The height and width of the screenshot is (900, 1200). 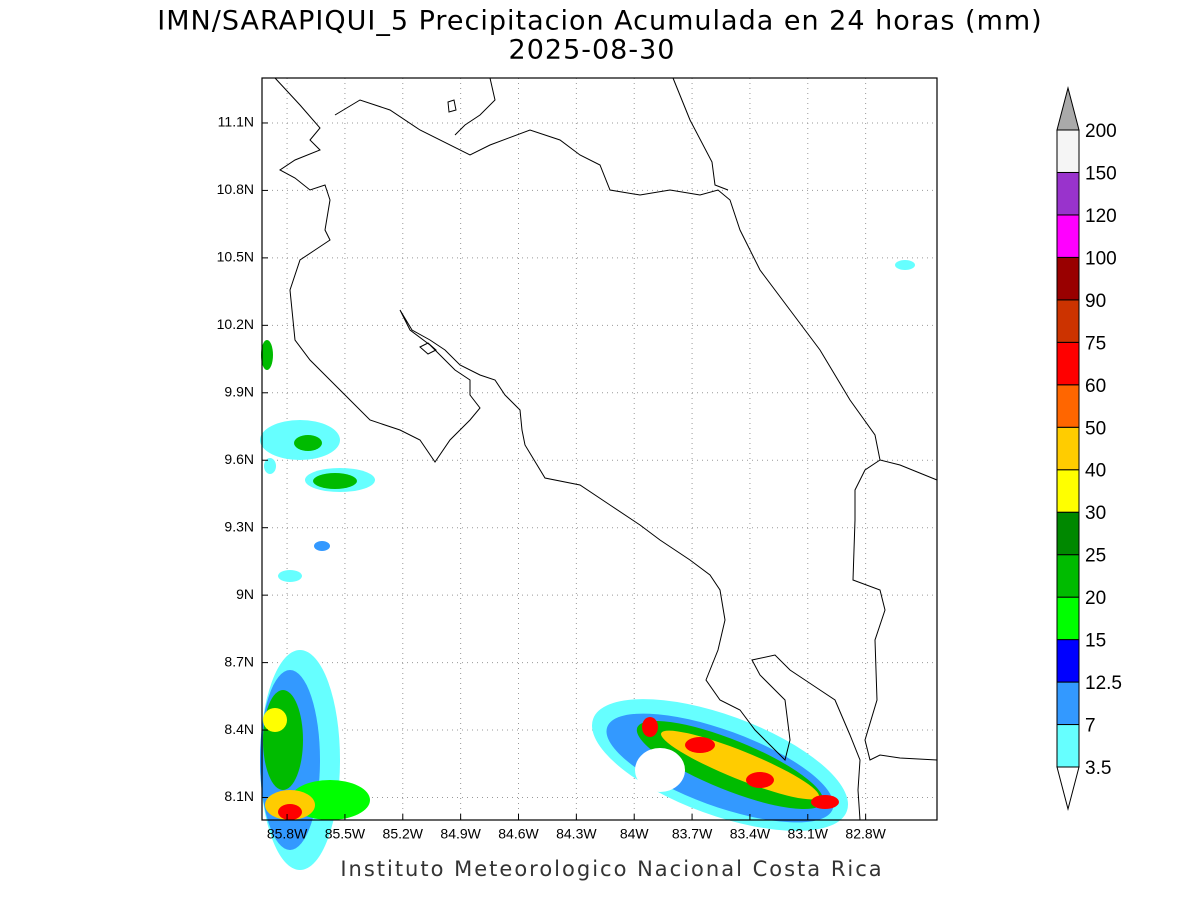 I want to click on colorbar-label: 20, so click(x=1095, y=598).